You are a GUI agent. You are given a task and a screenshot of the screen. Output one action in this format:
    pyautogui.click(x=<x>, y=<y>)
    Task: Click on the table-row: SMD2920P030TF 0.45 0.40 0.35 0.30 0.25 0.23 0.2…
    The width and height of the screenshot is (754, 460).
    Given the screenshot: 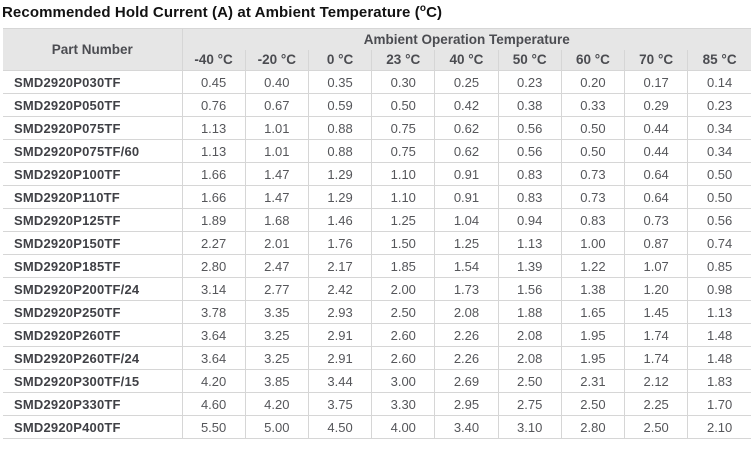 What is the action you would take?
    pyautogui.click(x=377, y=82)
    